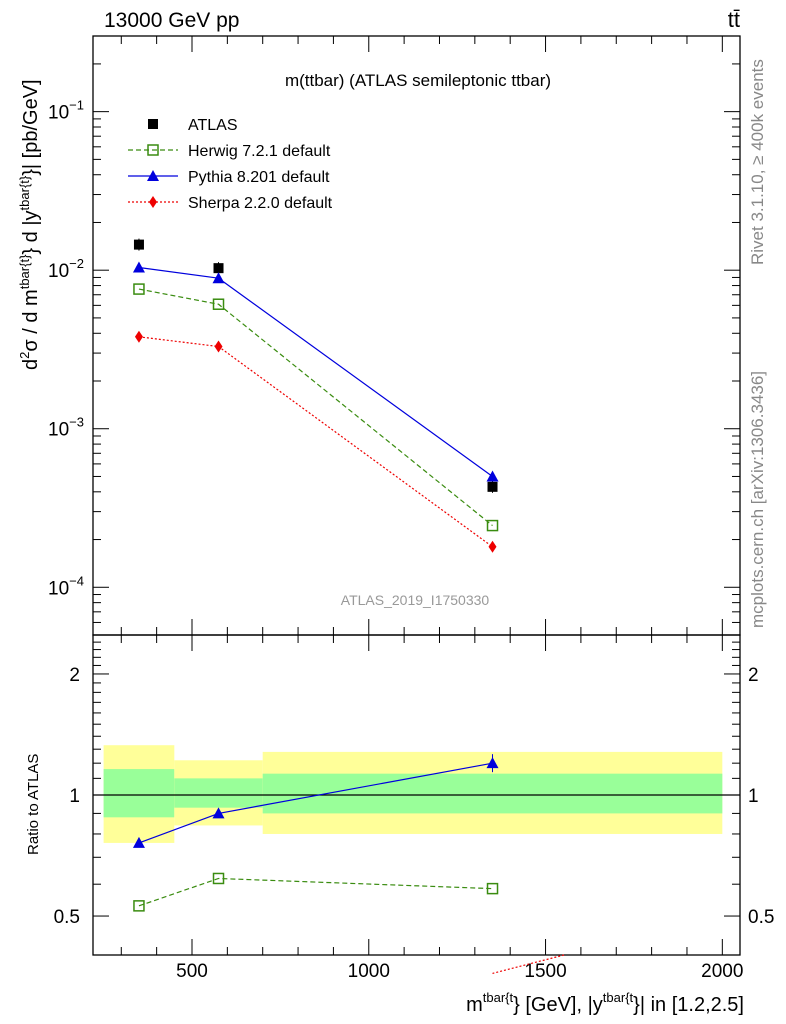  Describe the element at coordinates (415, 600) in the screenshot. I see `analysis-id: ATLAS_2019_I1750330` at that location.